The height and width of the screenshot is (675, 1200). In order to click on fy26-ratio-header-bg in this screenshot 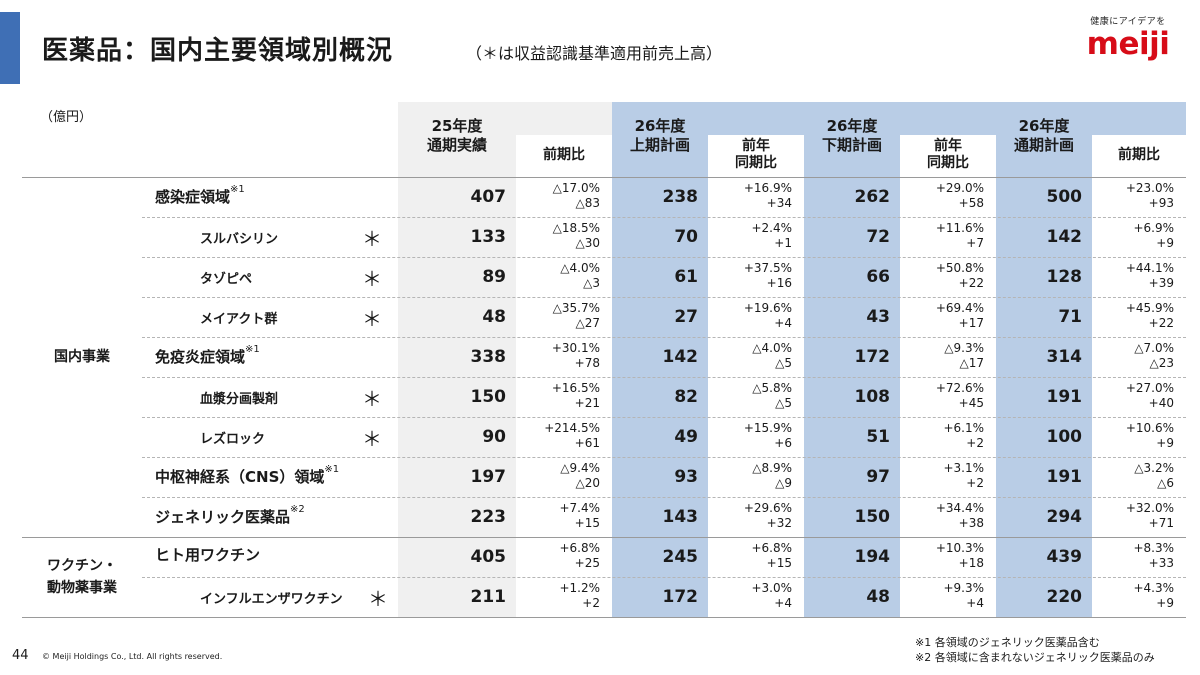, I will do `click(1139, 118)`.